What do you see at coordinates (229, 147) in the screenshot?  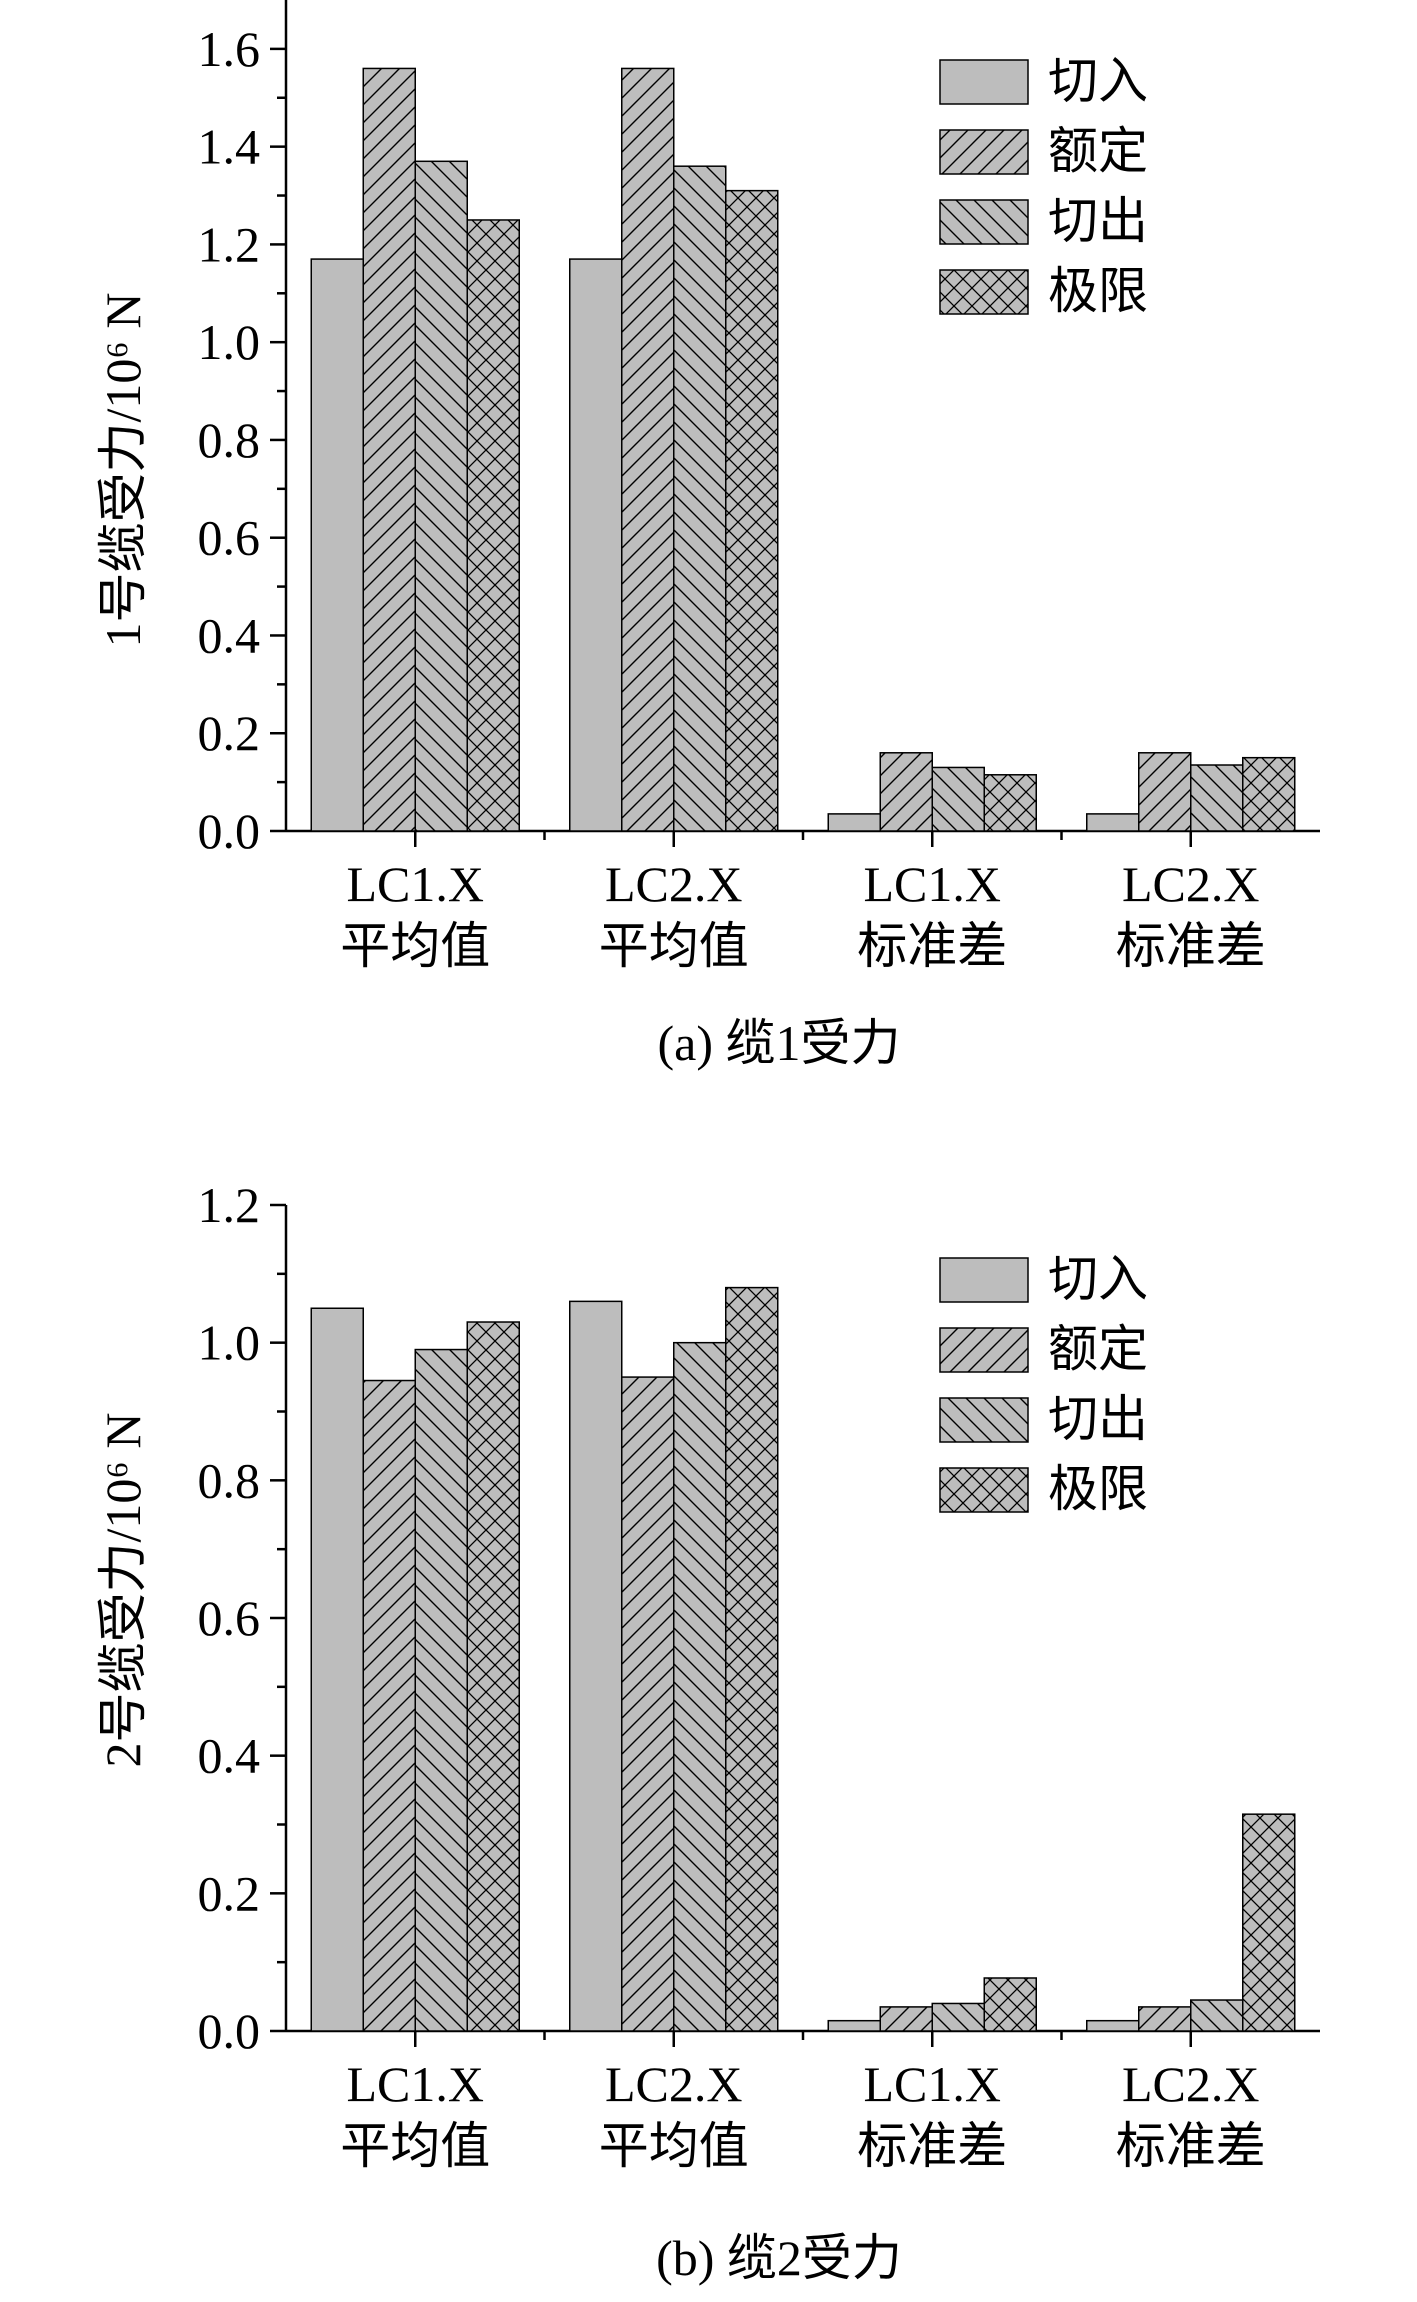 I see `y-tick-label: 1.4` at bounding box center [229, 147].